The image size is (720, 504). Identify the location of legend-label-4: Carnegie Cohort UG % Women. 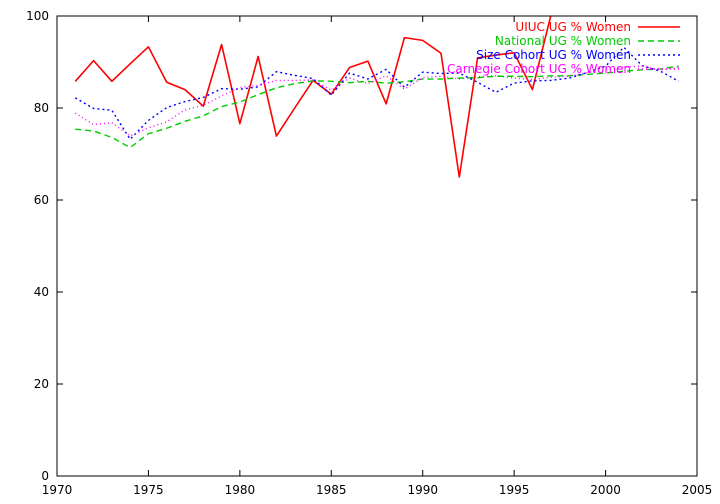
(539, 69).